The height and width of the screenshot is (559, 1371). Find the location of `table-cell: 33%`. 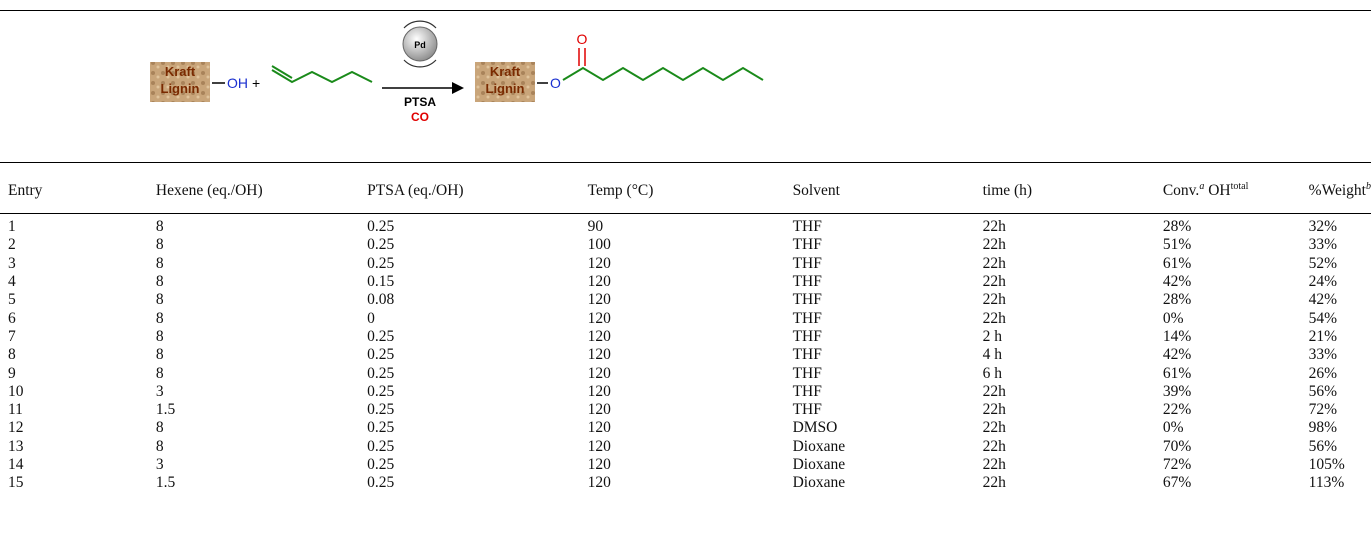

table-cell: 33% is located at coordinates (1323, 245).